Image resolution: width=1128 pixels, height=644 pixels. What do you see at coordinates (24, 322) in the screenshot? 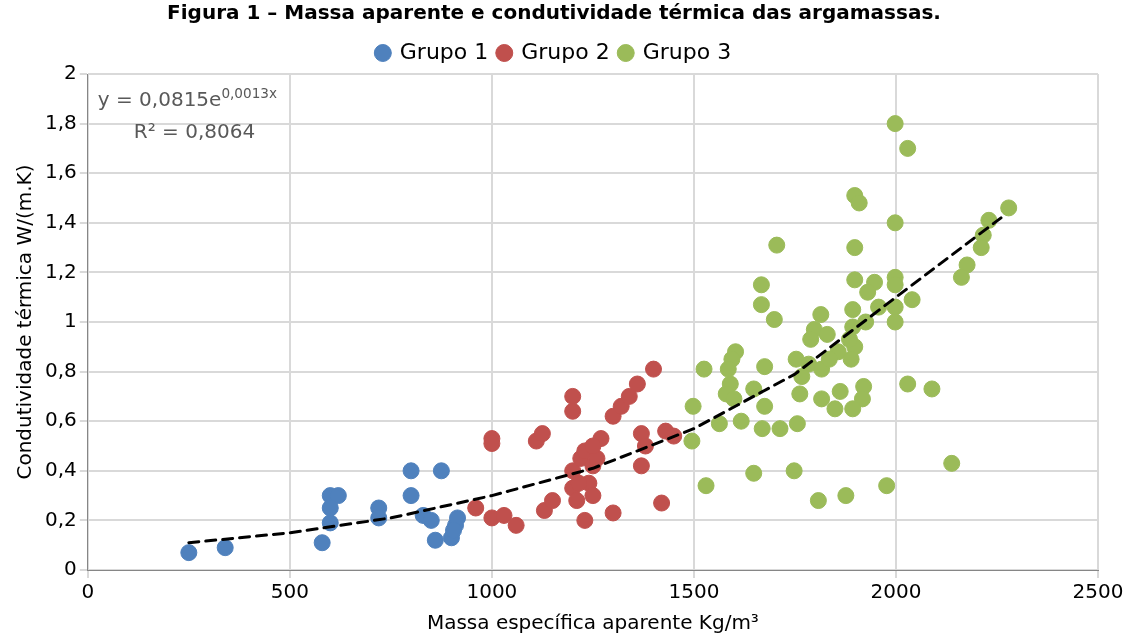
I see `y-axis-title: Condutividade térmica W/(m.K)` at bounding box center [24, 322].